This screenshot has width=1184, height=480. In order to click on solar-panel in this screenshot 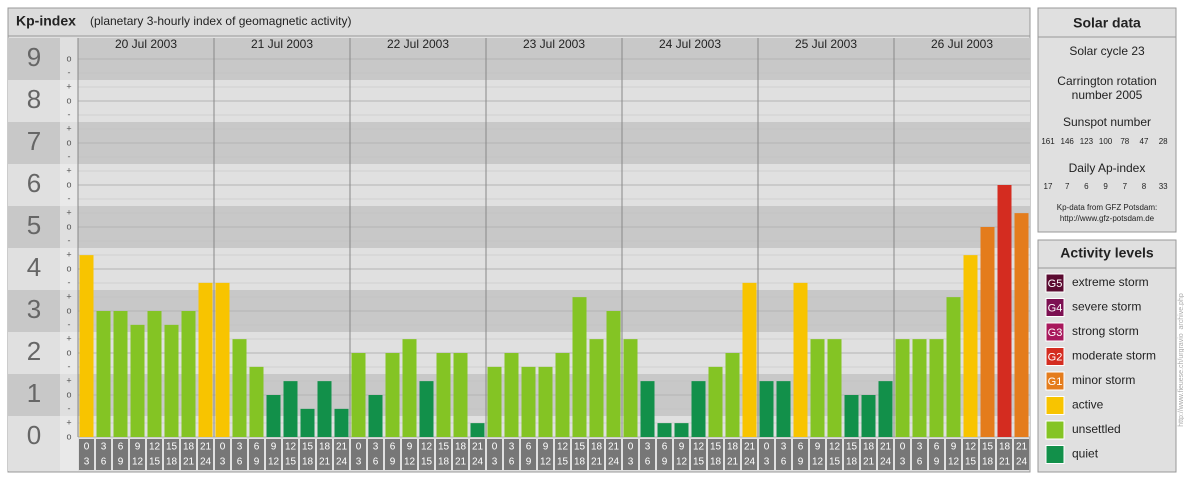, I will do `click(1107, 120)`.